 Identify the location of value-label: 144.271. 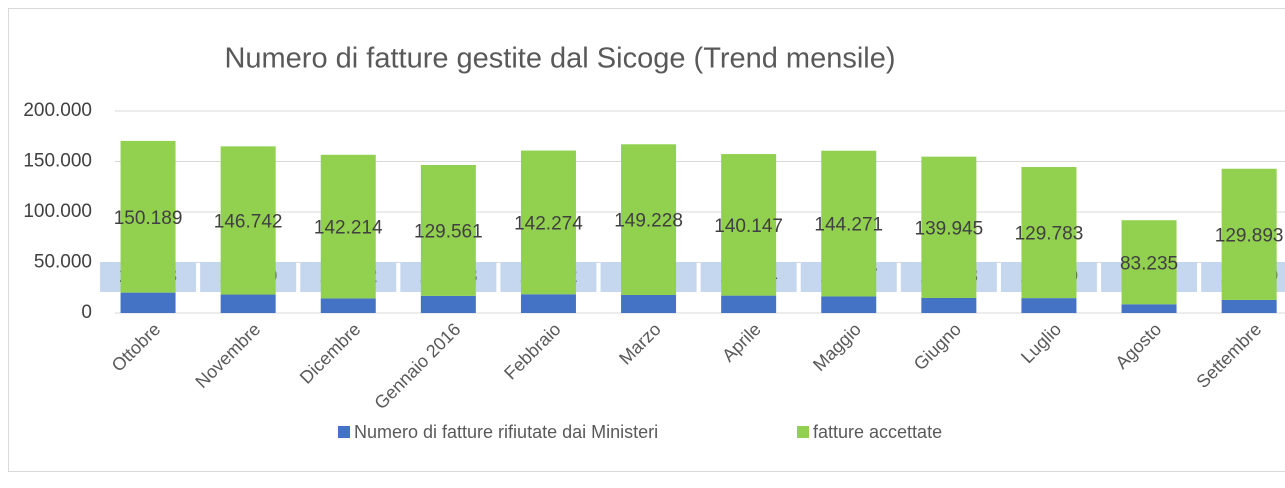
(848, 225).